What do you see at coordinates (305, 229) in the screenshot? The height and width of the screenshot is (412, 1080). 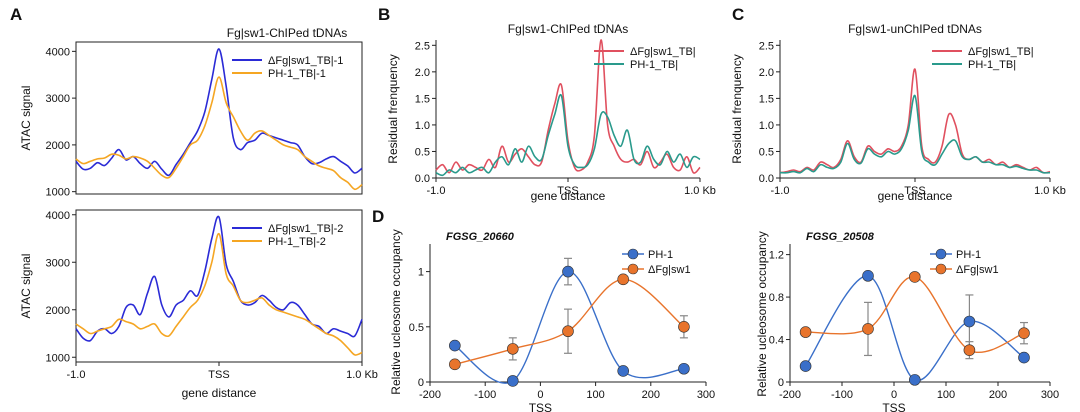 I see `legend-label: ΔFg|sw1_TB|-2` at bounding box center [305, 229].